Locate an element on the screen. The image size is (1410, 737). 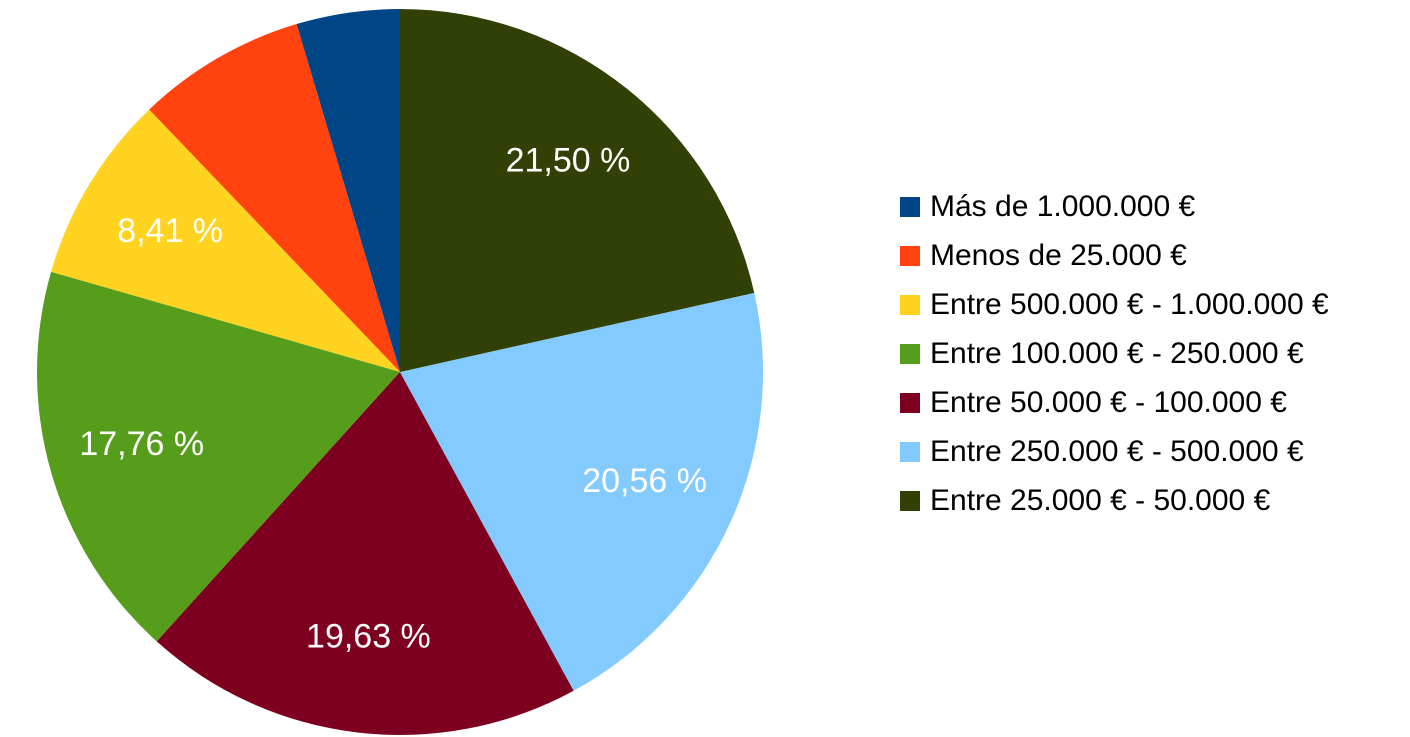
legend-label: Entre 25.000 € - 50.000 € is located at coordinates (1100, 500).